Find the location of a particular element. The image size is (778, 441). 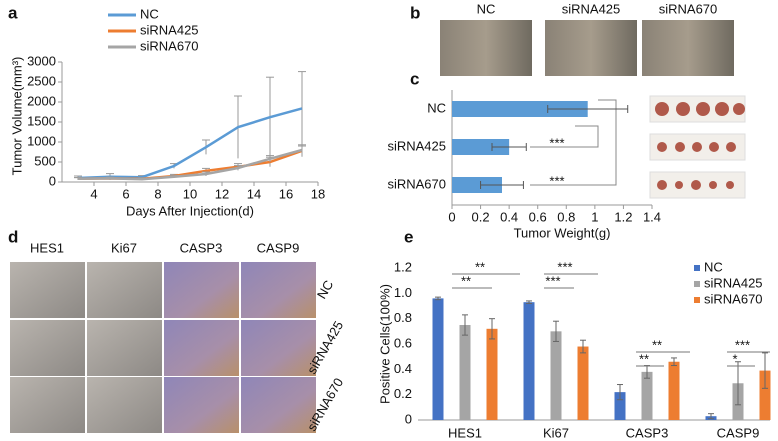

x-tick-label: 0 is located at coordinates (451, 216).